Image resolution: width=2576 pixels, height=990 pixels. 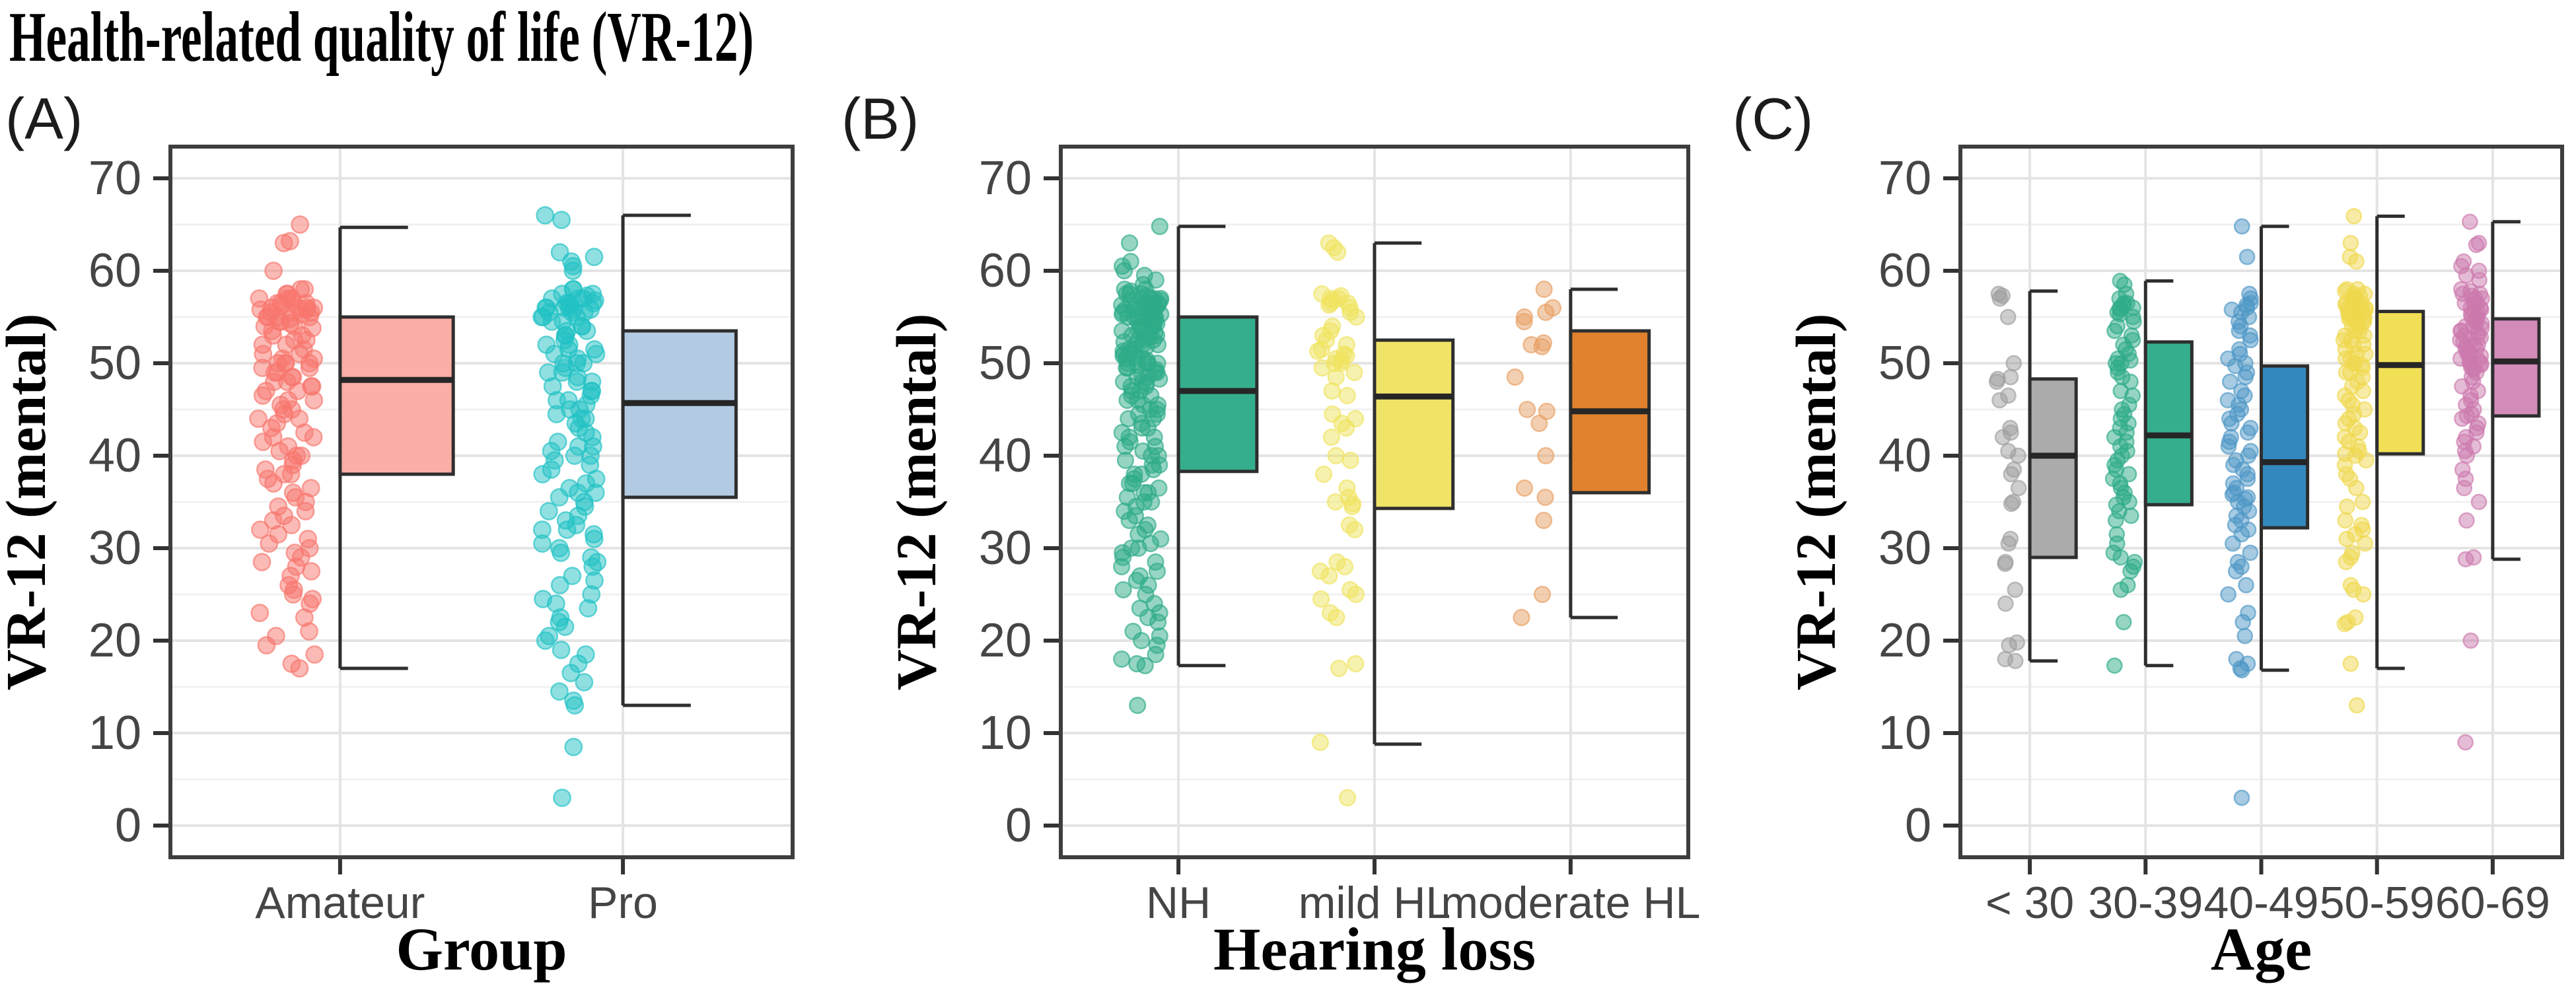 What do you see at coordinates (381, 39) in the screenshot?
I see `figure-title: Health-related quality of life (VR-12)` at bounding box center [381, 39].